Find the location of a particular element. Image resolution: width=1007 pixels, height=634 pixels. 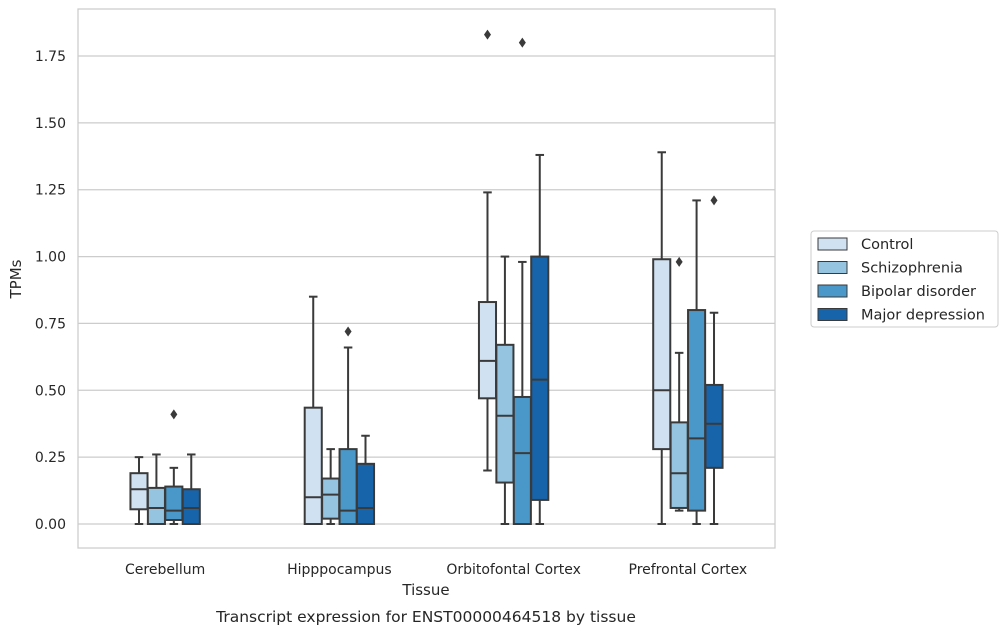

legend-frame is located at coordinates (904, 279).